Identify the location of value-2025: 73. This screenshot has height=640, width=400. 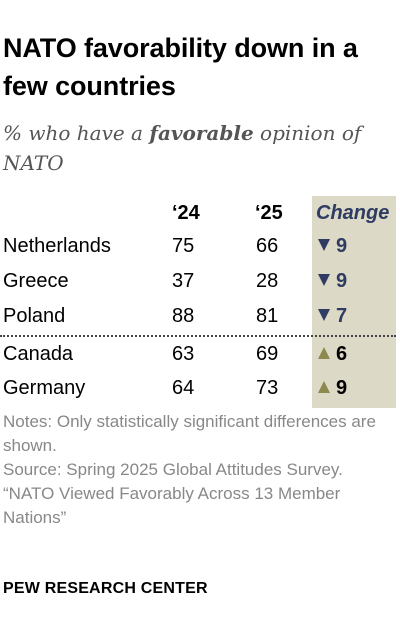
(267, 388).